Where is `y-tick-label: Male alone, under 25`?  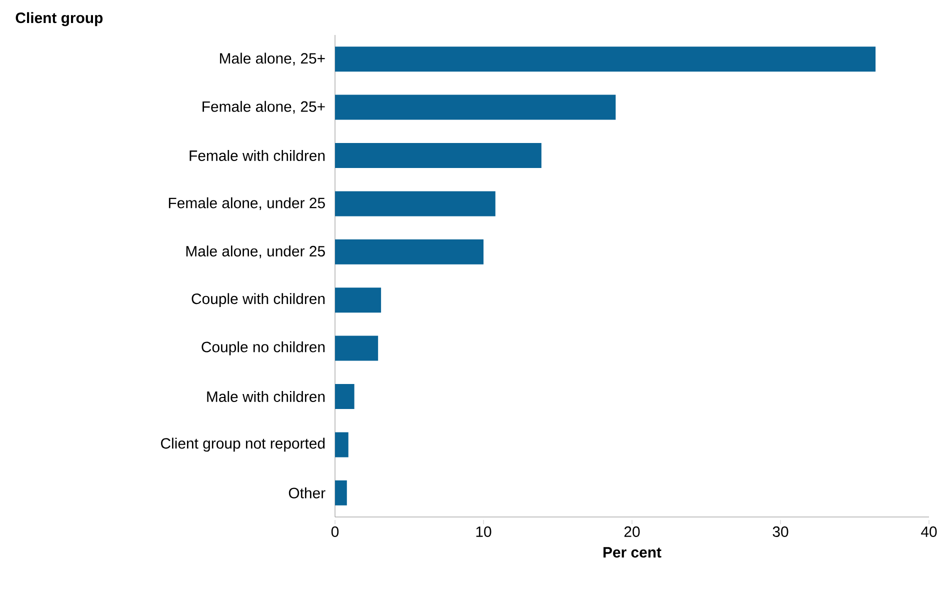 y-tick-label: Male alone, under 25 is located at coordinates (255, 252).